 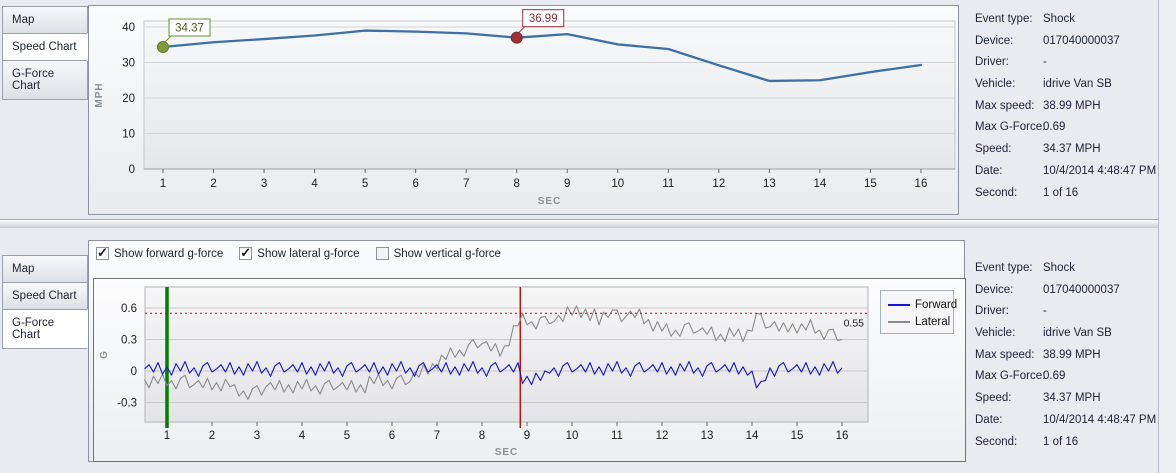 I want to click on forward-line, so click(x=493, y=375).